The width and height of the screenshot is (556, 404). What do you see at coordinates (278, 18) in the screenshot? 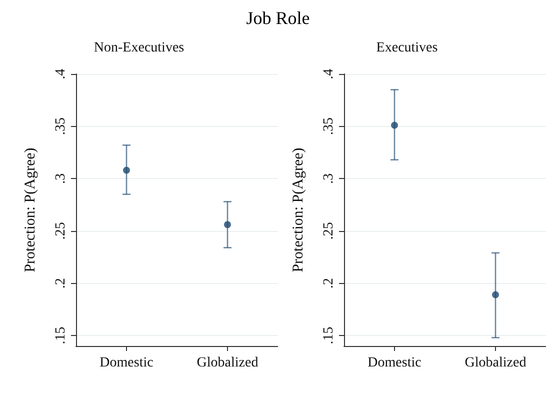
I see `chart-title: Job Role` at bounding box center [278, 18].